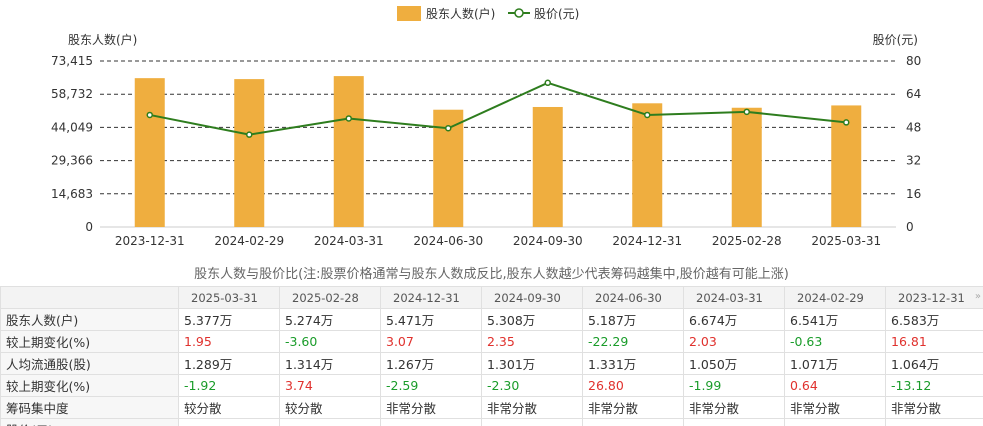  Describe the element at coordinates (913, 161) in the screenshot. I see `right-tick-label: 32` at that location.